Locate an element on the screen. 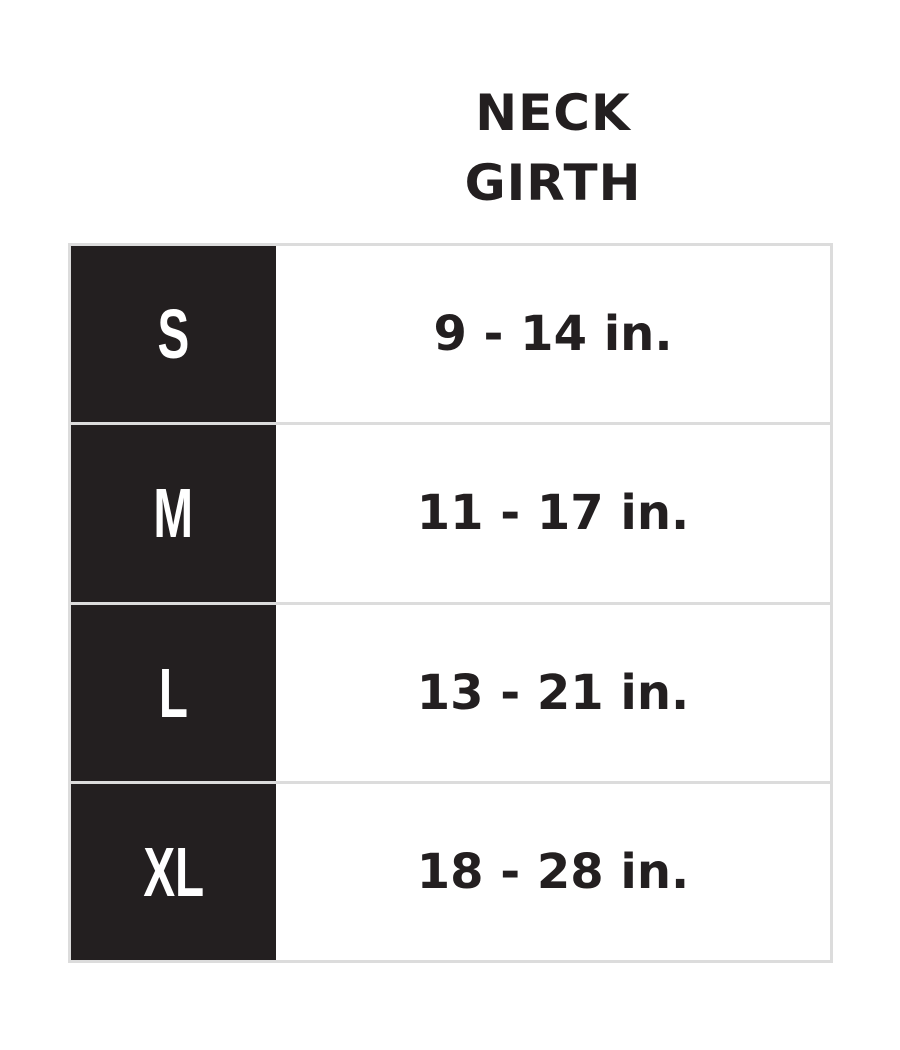 The height and width of the screenshot is (1050, 900). size-cell: S is located at coordinates (173, 334).